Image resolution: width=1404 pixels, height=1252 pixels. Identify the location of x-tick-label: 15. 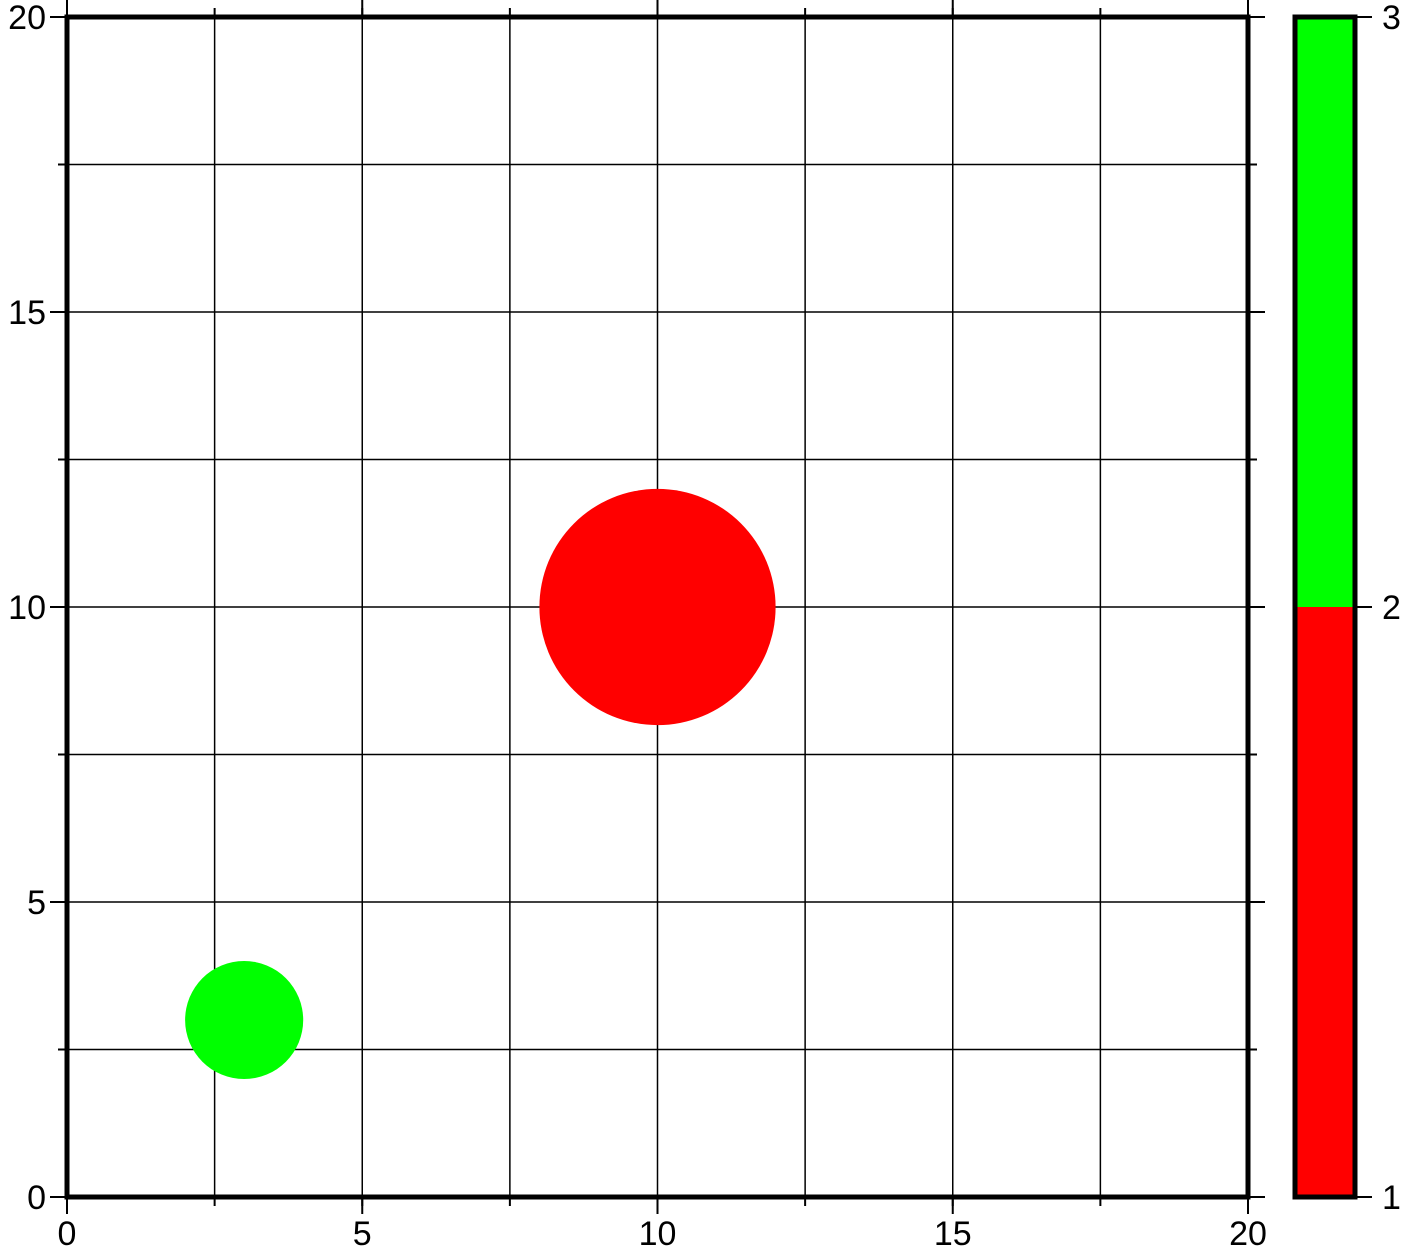
(953, 1233).